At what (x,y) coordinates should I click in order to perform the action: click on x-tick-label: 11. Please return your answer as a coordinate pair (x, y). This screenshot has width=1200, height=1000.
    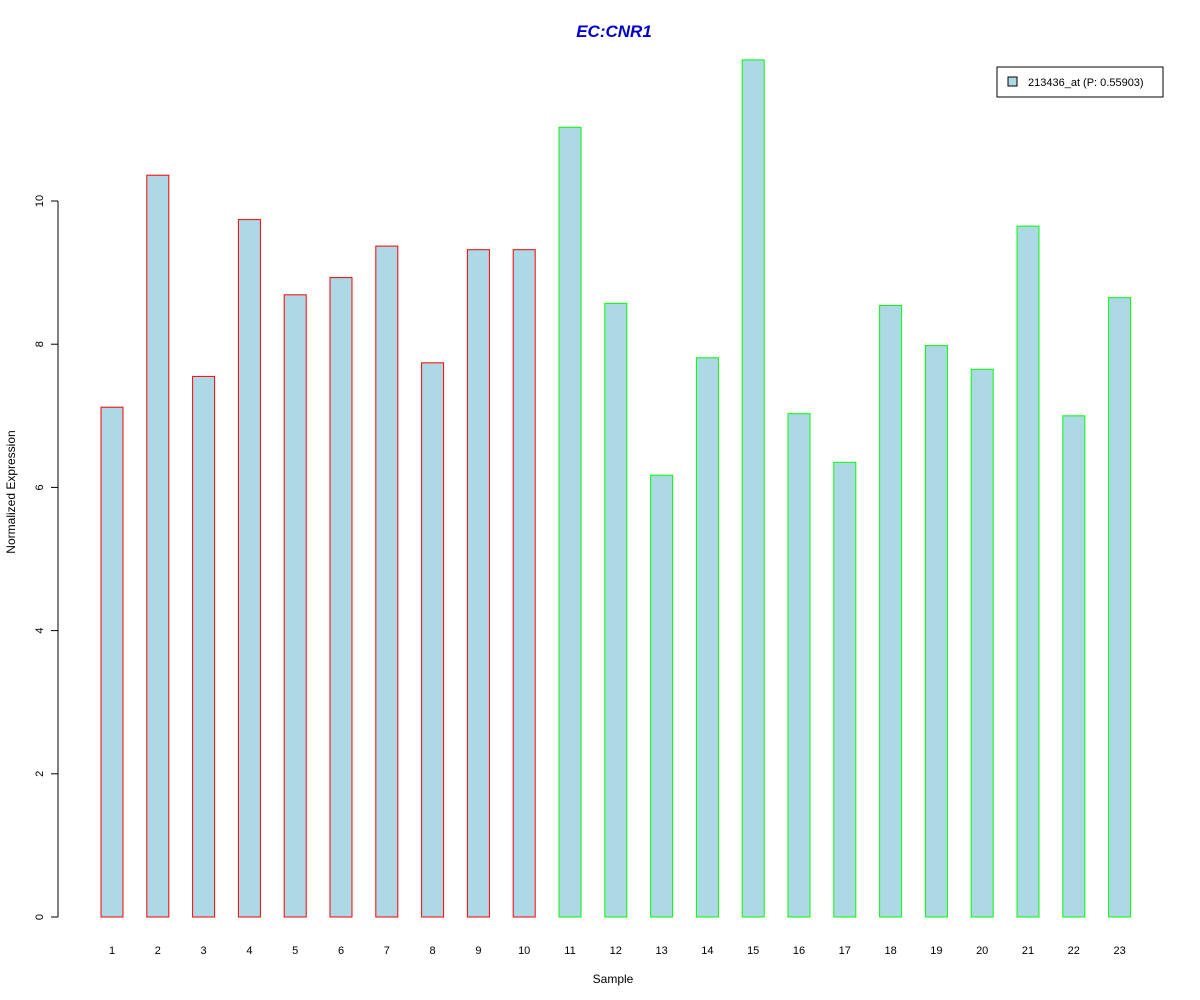
    Looking at the image, I should click on (569, 951).